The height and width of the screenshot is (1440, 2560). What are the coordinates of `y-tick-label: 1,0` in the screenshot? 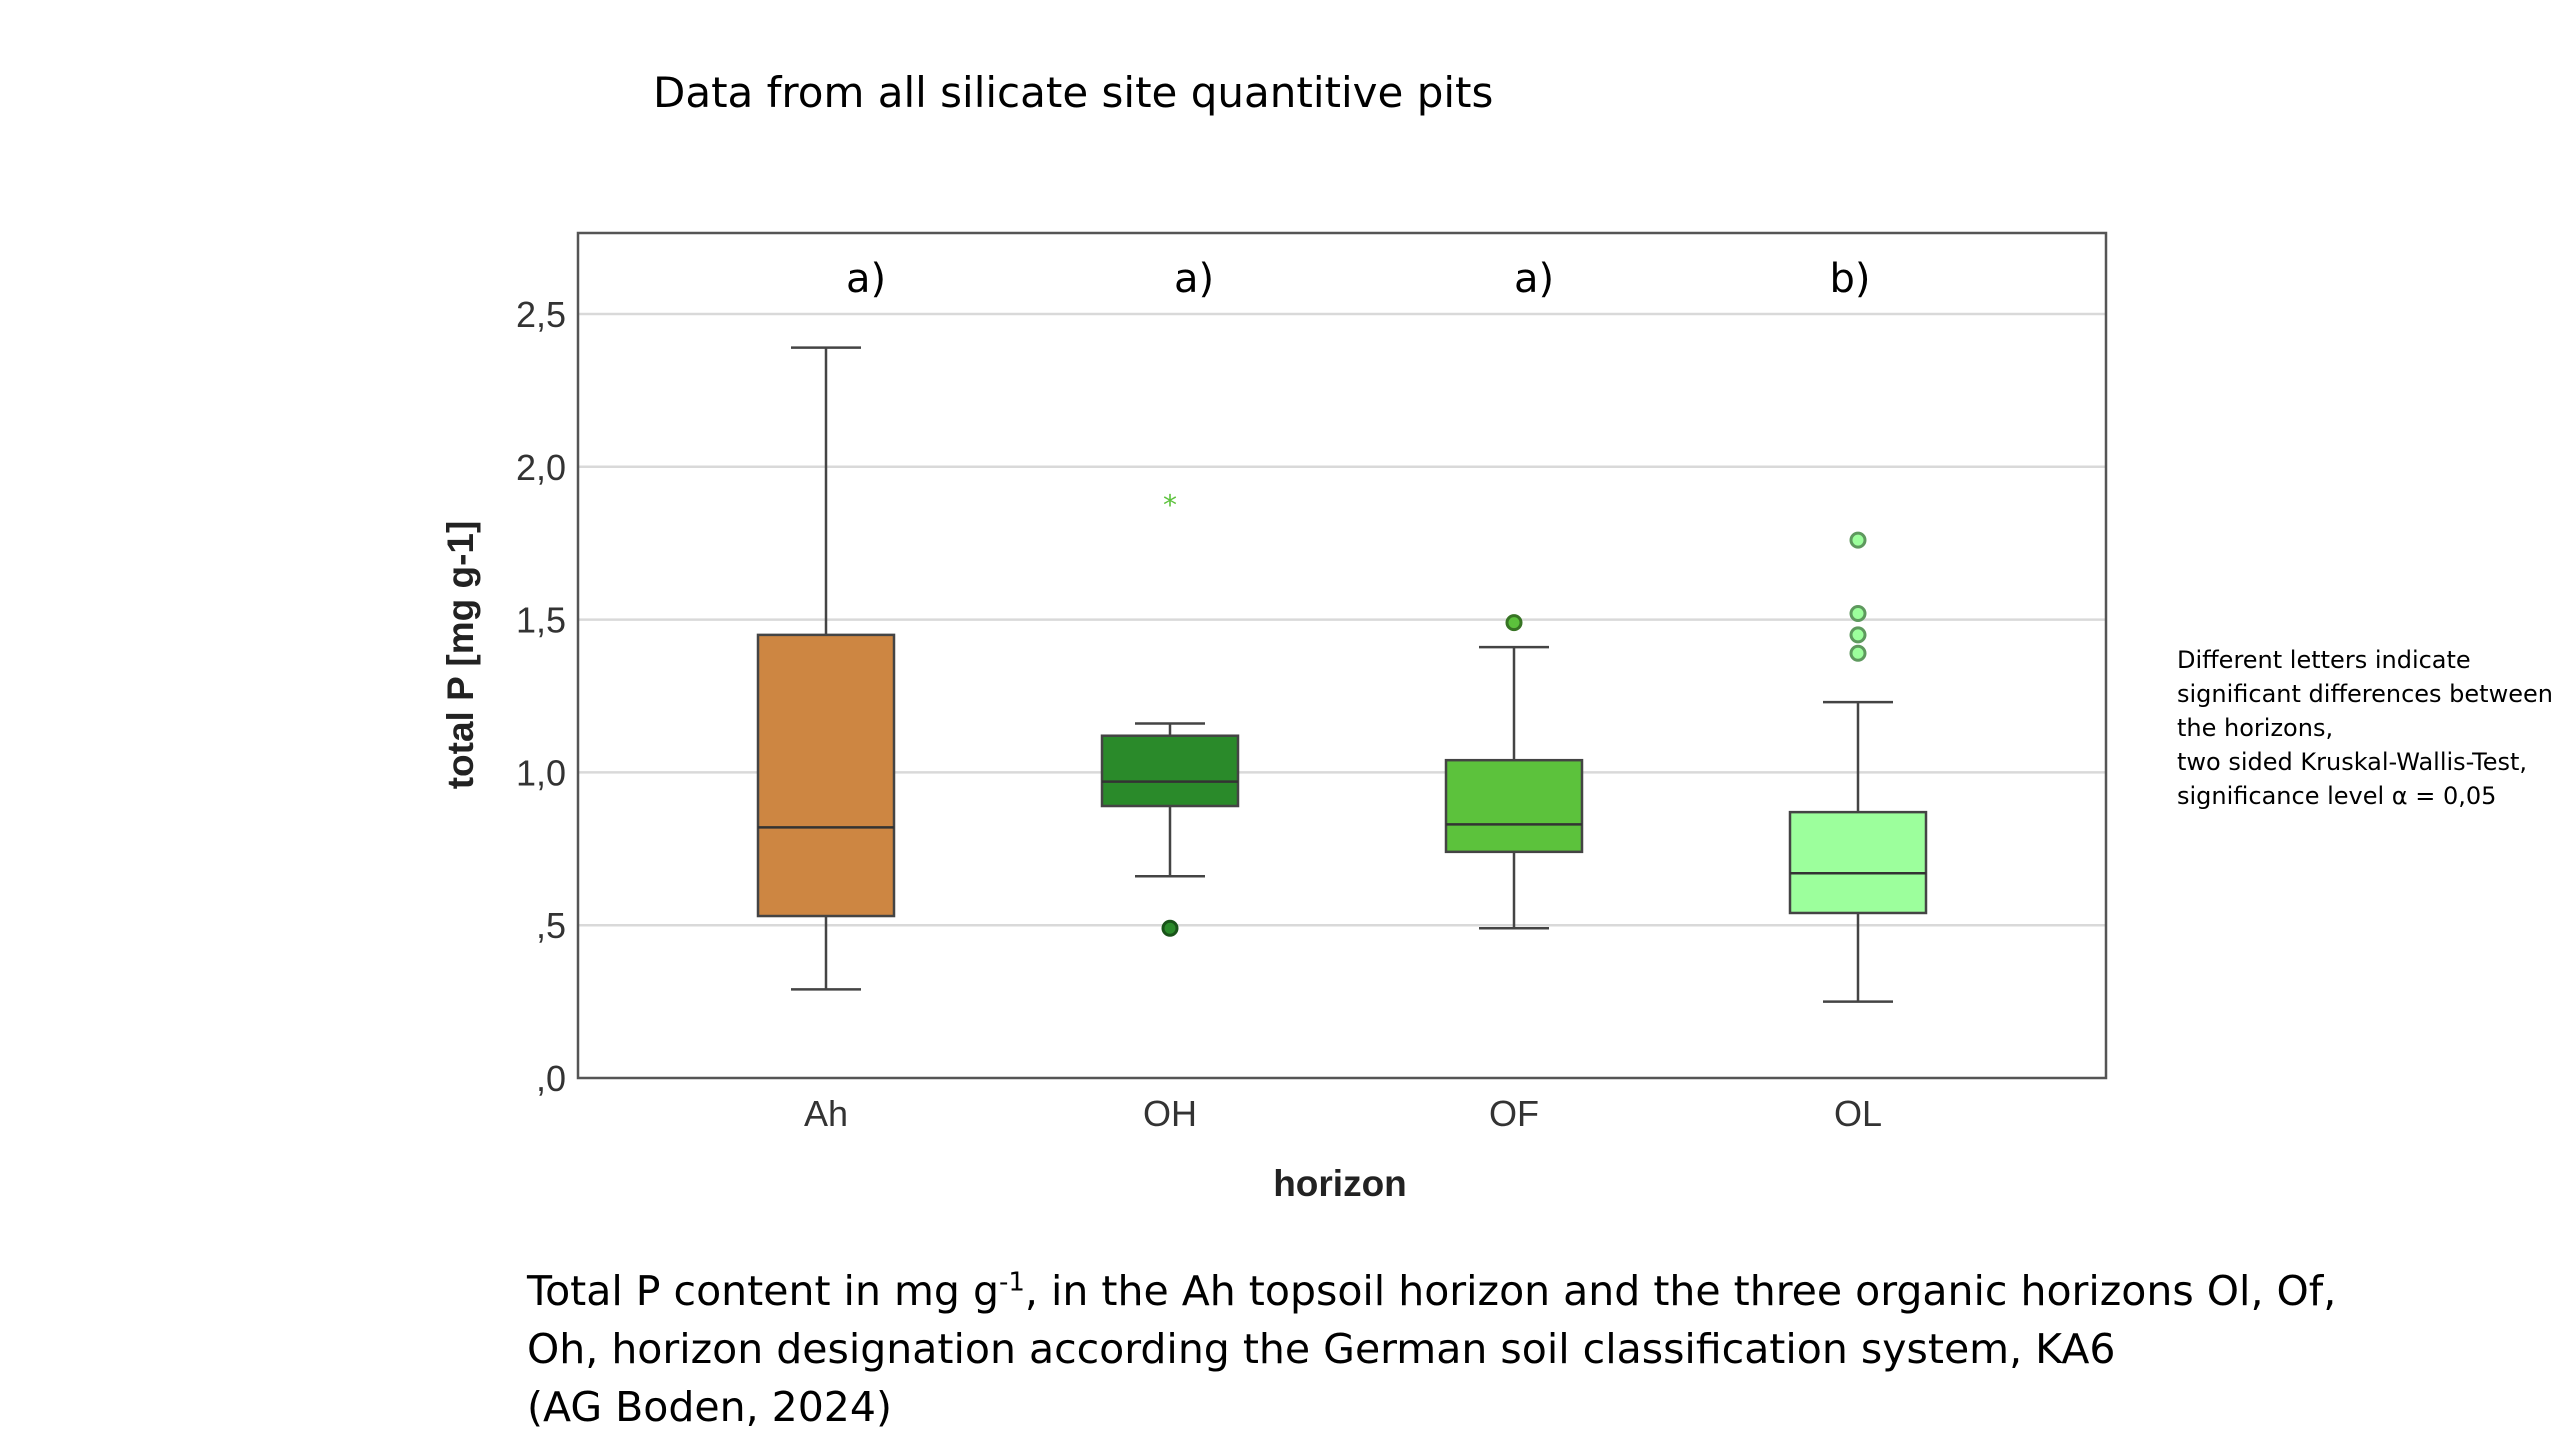 It's located at (541, 772).